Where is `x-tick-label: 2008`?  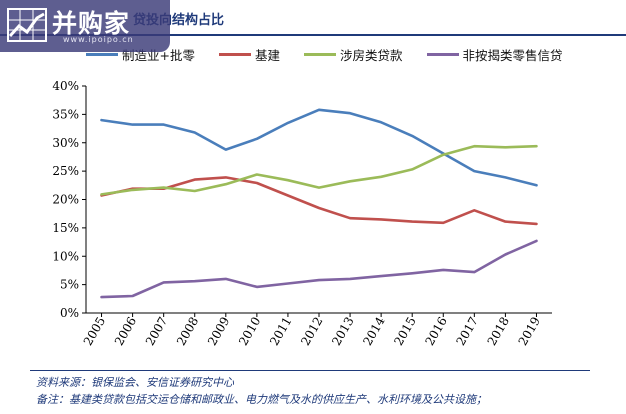 x-tick-label: 2008 is located at coordinates (187, 331).